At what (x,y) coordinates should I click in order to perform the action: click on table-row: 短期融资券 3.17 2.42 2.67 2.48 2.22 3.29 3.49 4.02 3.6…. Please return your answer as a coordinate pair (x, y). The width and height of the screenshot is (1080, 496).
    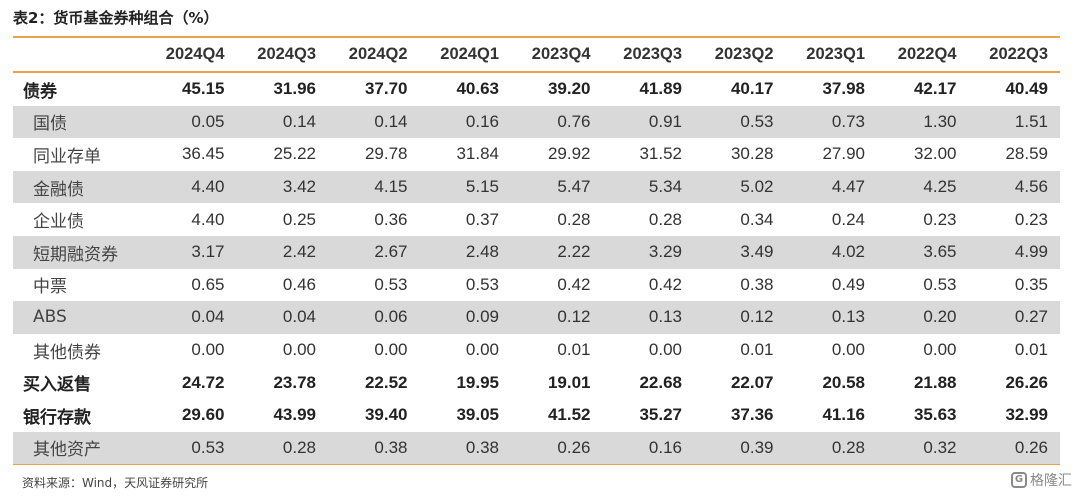
    Looking at the image, I should click on (536, 252).